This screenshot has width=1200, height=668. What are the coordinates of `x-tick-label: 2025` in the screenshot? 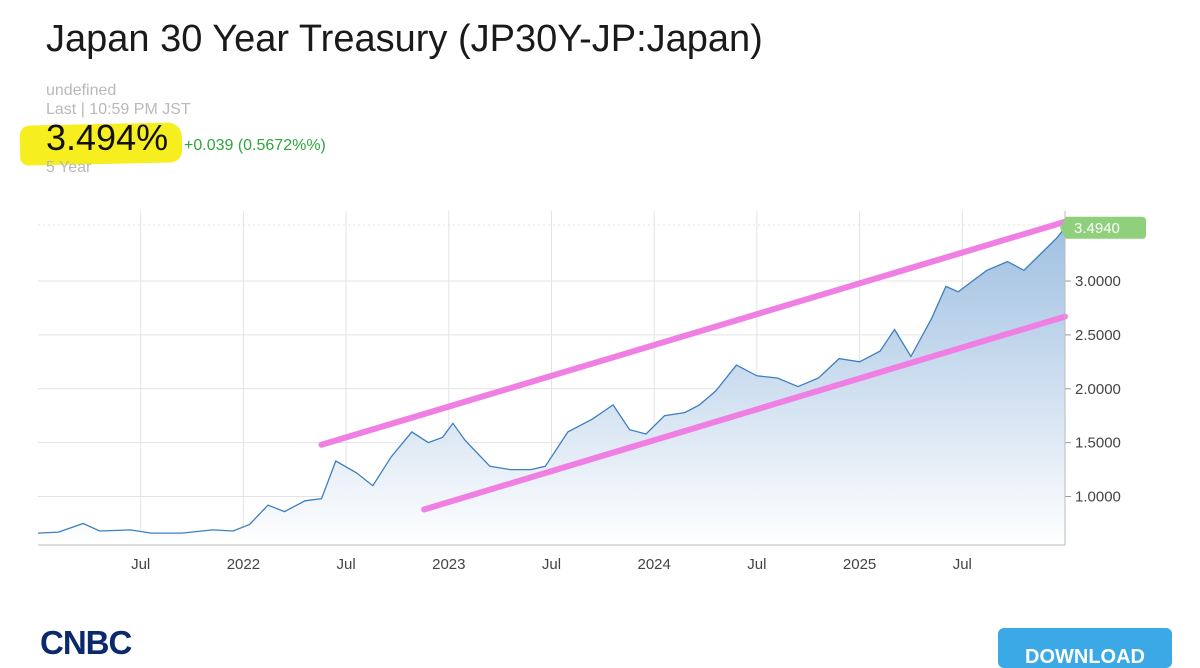 It's located at (859, 564).